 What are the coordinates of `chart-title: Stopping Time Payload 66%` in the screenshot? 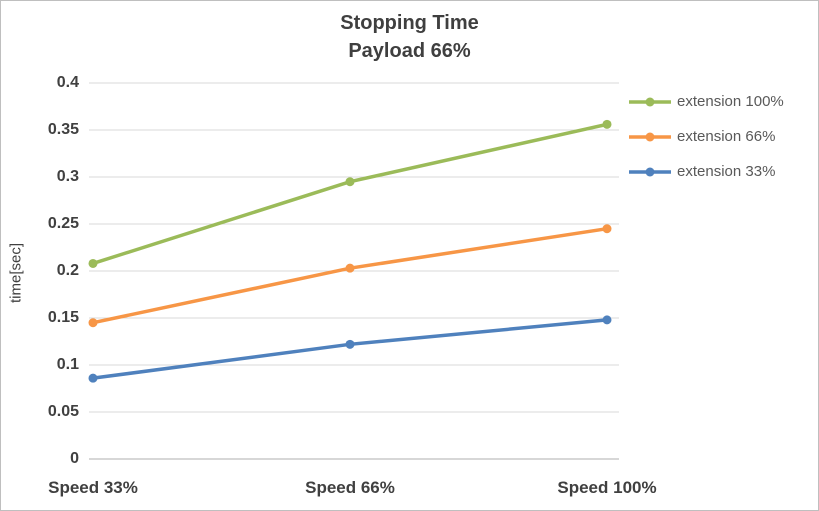 It's located at (409, 37).